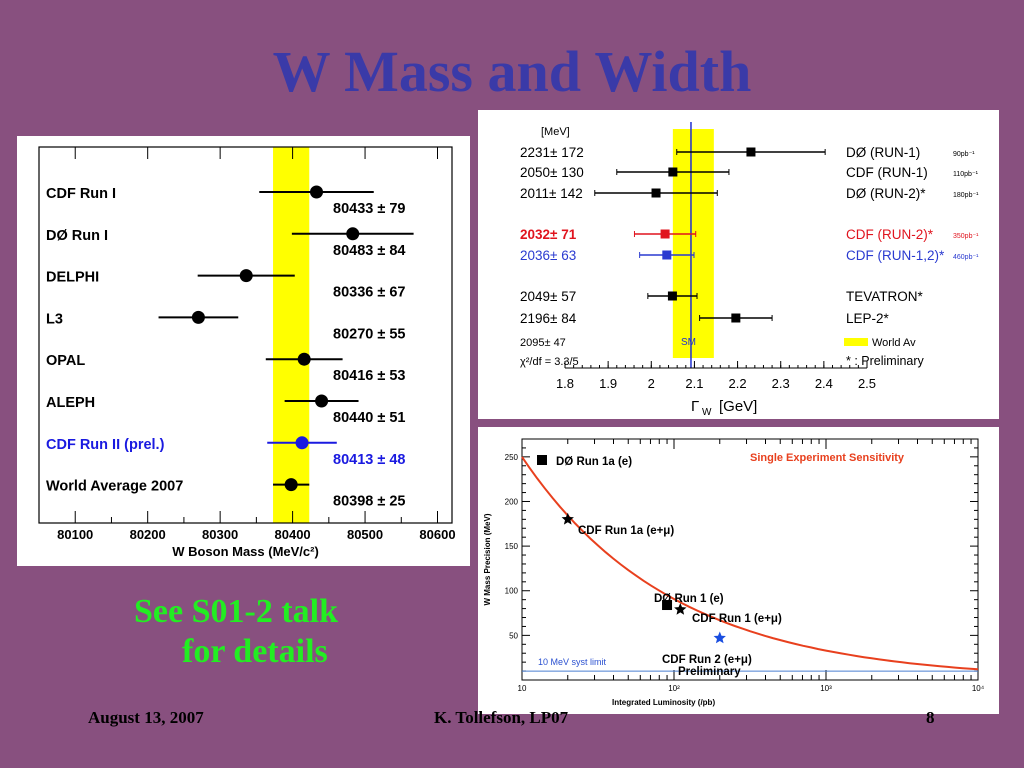  I want to click on y-tick-label: 150, so click(512, 546).